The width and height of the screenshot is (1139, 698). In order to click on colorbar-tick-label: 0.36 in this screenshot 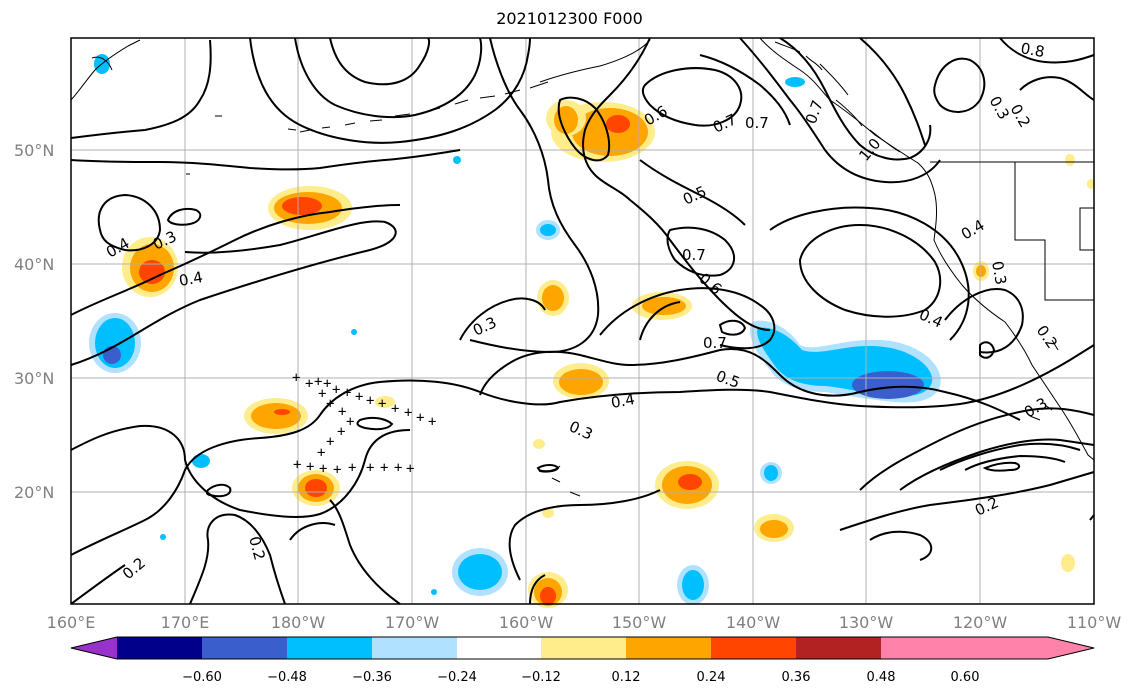, I will do `click(796, 677)`.